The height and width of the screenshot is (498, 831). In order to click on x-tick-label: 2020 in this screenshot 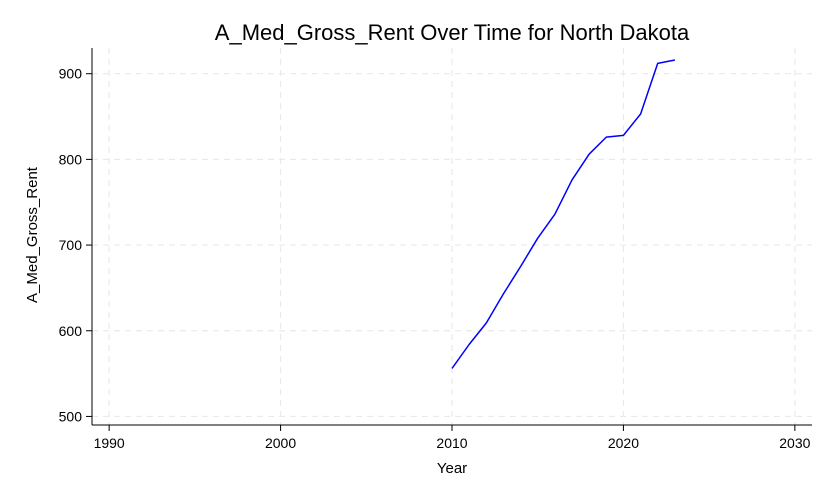, I will do `click(623, 443)`.